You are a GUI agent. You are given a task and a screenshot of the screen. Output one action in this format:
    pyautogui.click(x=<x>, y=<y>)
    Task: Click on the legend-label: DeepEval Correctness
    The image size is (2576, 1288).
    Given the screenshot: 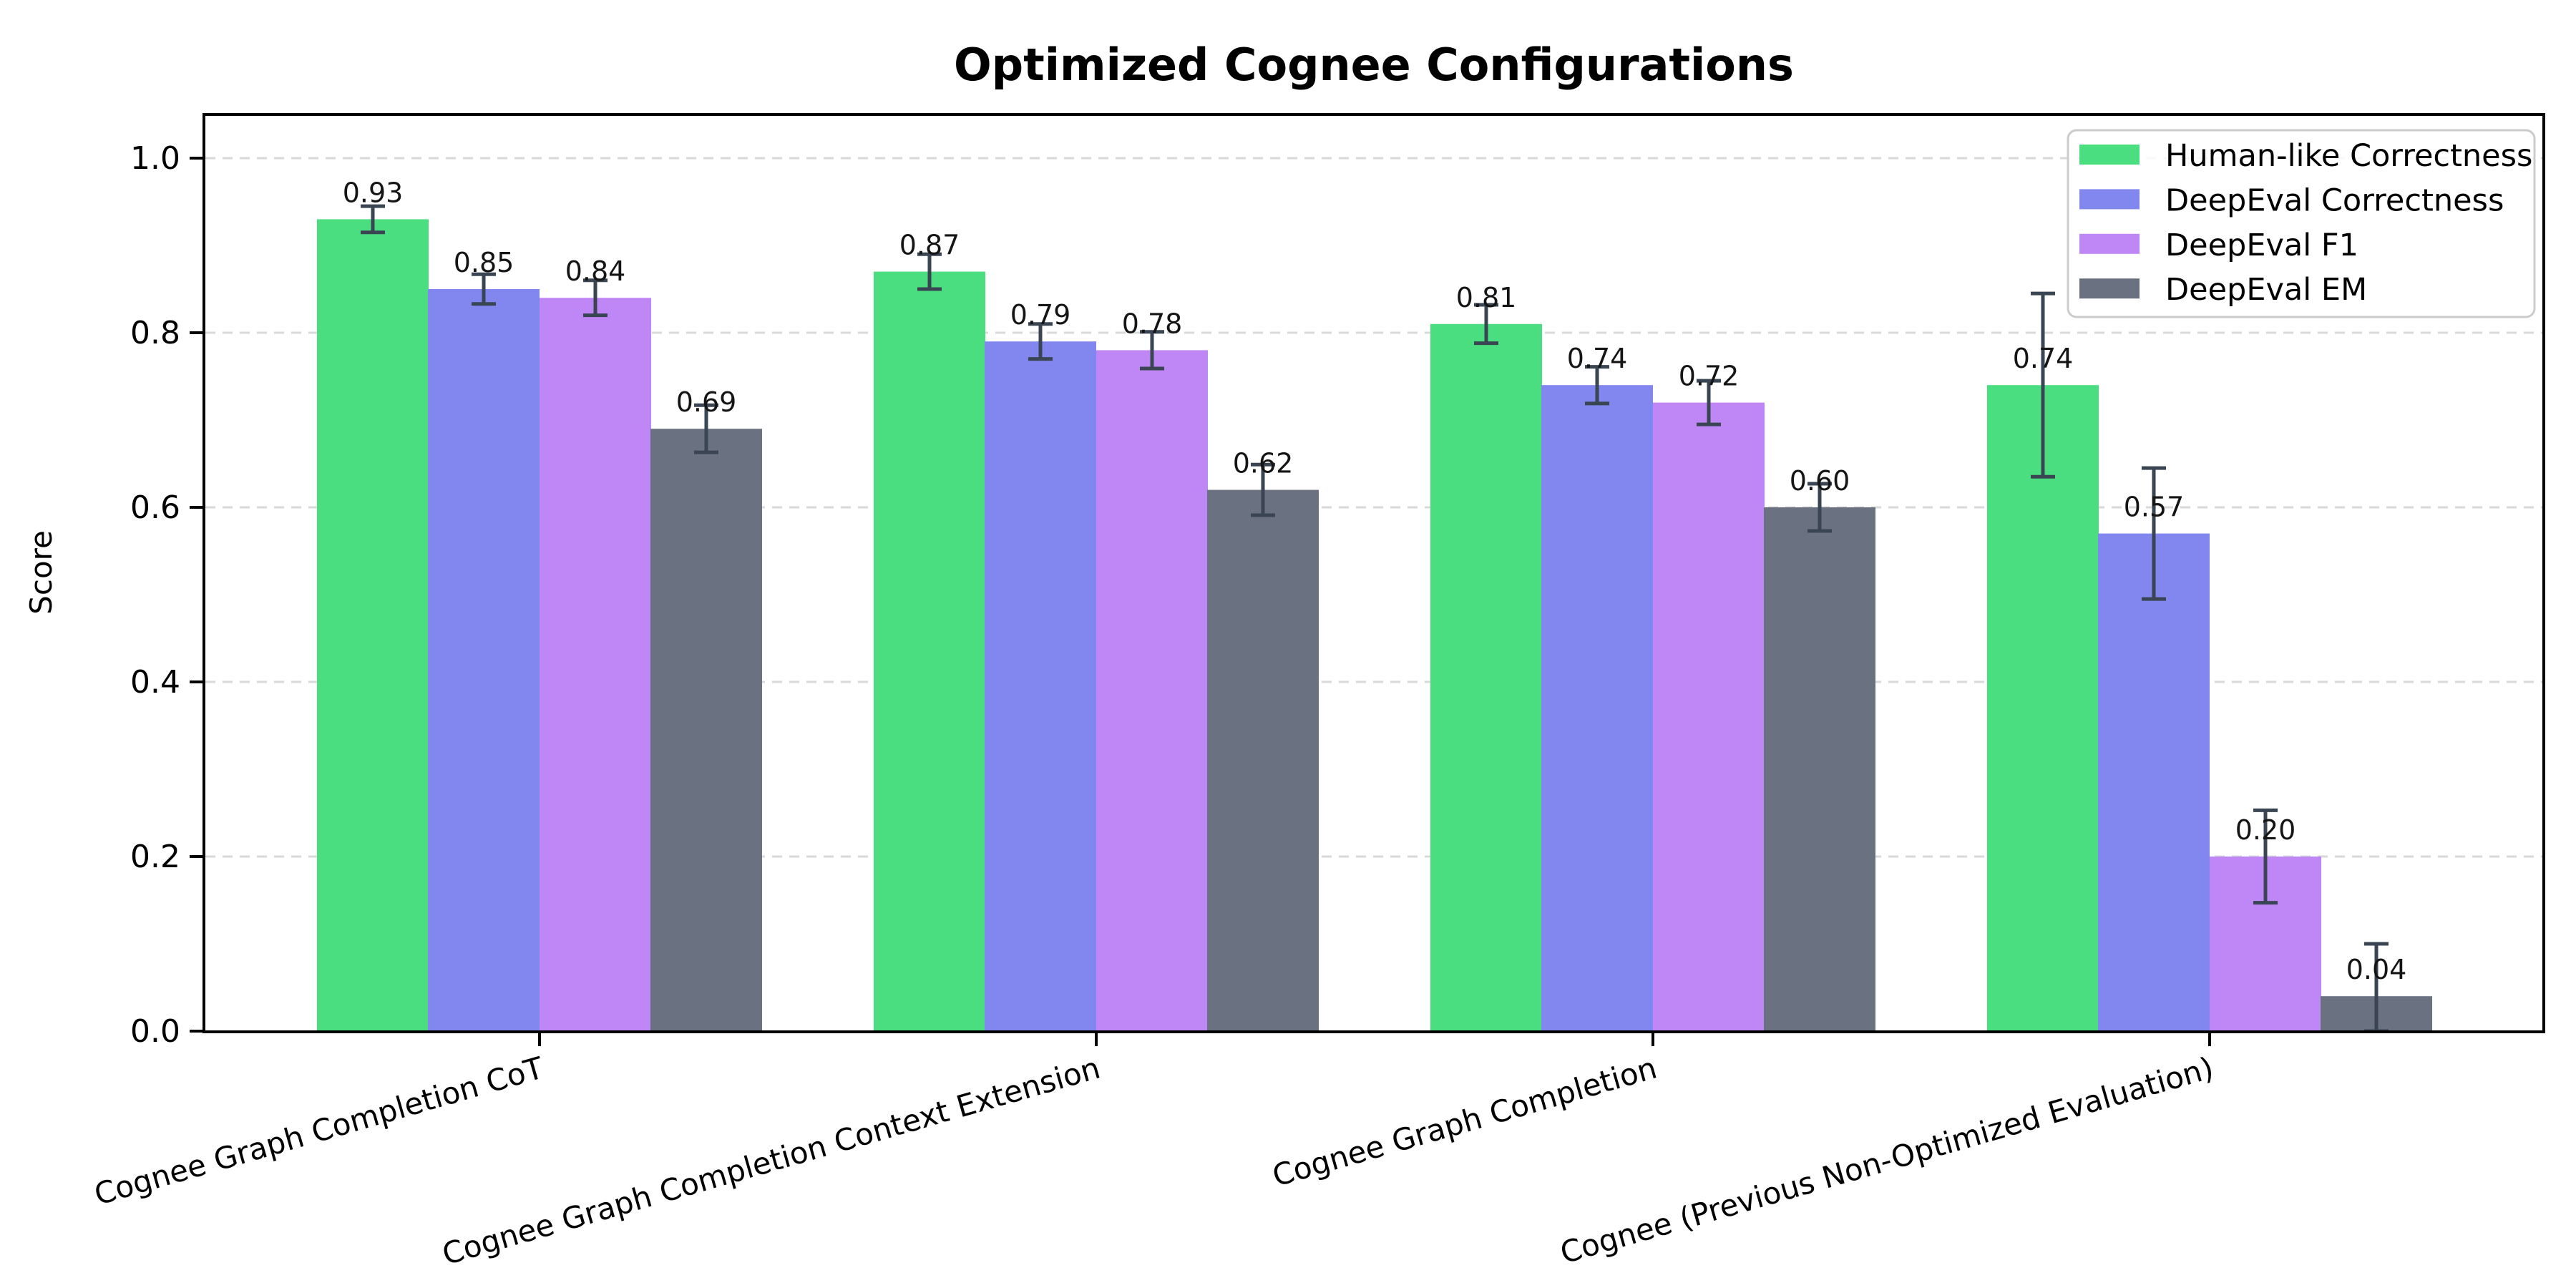 What is the action you would take?
    pyautogui.click(x=2334, y=200)
    